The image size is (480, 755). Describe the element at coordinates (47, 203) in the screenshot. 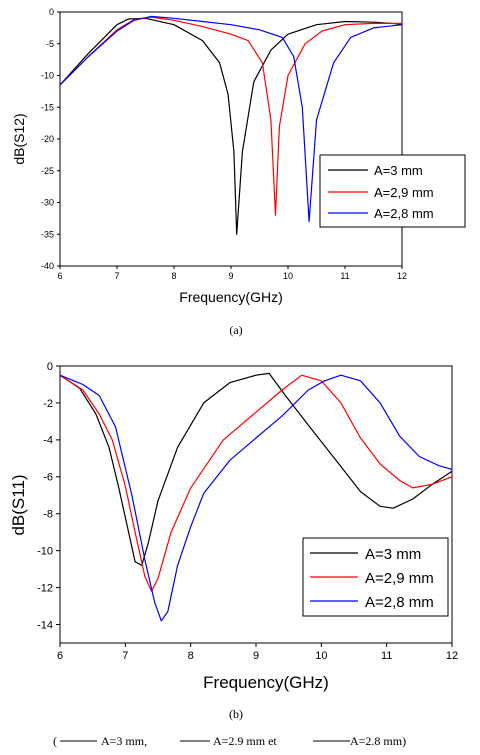

I see `y-tick-label: -30` at that location.